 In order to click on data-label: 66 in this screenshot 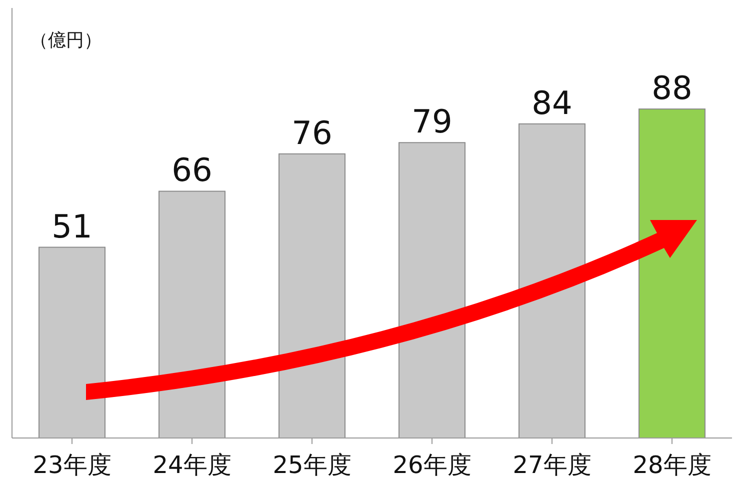, I will do `click(192, 170)`.